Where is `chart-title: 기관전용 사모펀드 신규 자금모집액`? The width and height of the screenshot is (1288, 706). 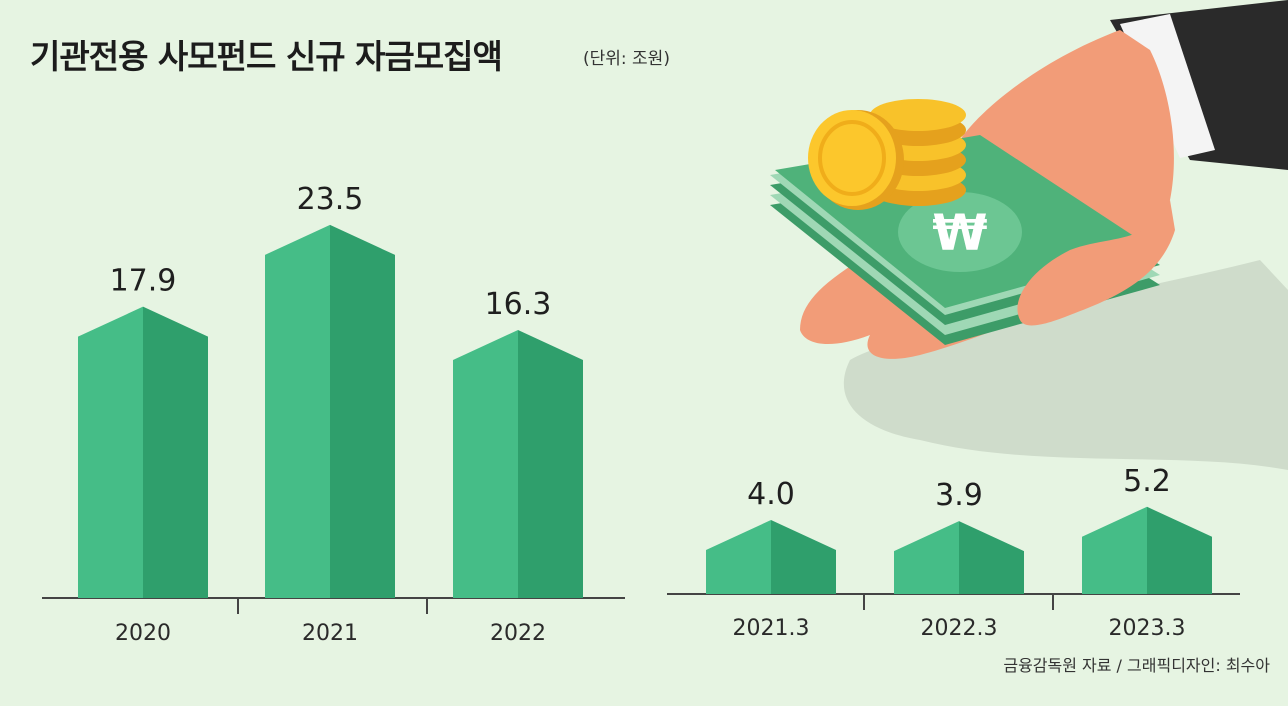
chart-title: 기관전용 사모펀드 신규 자금모집액 is located at coordinates (266, 56).